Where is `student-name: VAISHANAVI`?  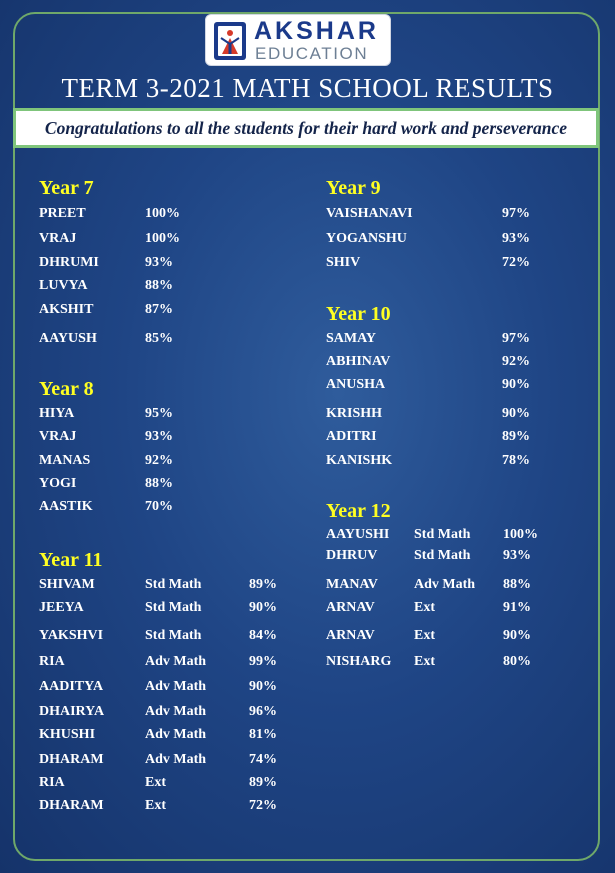
student-name: VAISHANAVI is located at coordinates (369, 213).